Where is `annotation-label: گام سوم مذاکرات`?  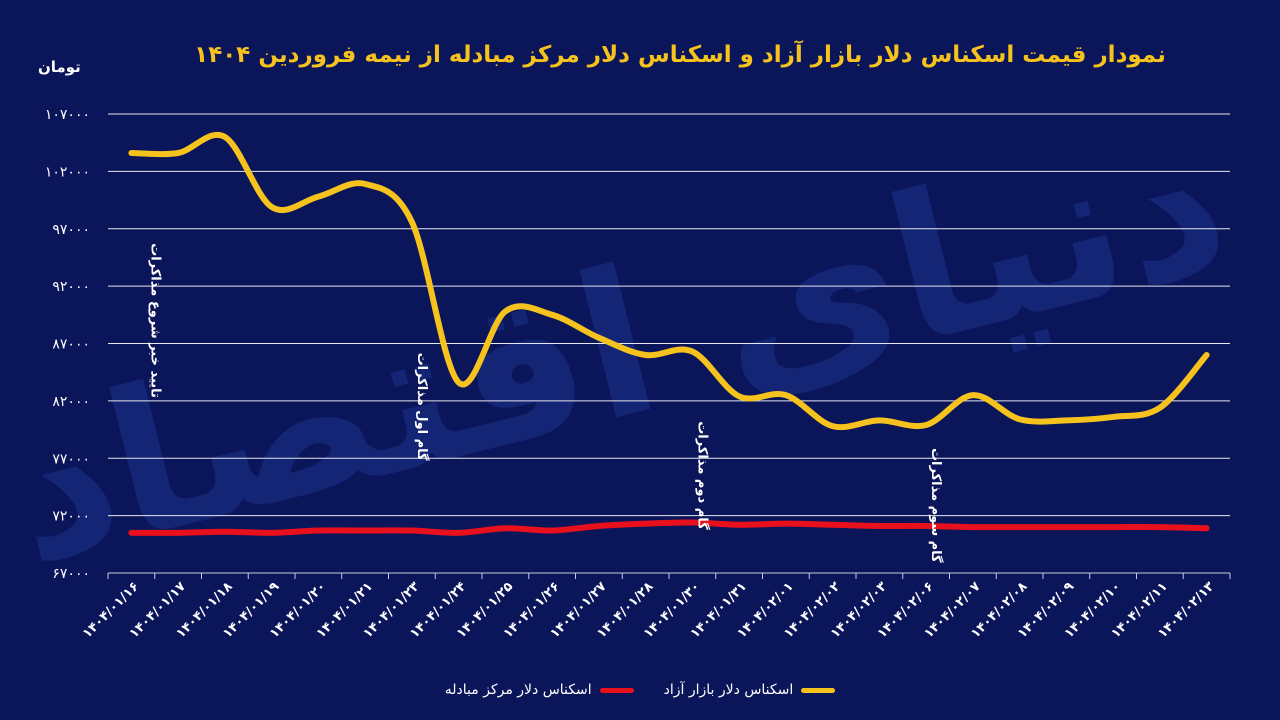
annotation-label: گام سوم مذاکرات is located at coordinates (936, 505).